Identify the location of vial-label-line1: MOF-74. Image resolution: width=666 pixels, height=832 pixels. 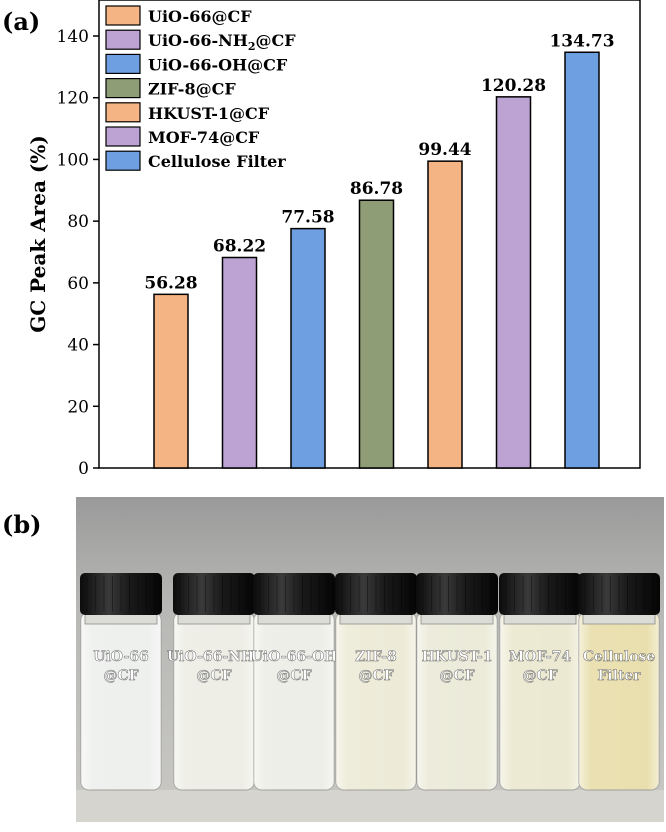
(540, 657).